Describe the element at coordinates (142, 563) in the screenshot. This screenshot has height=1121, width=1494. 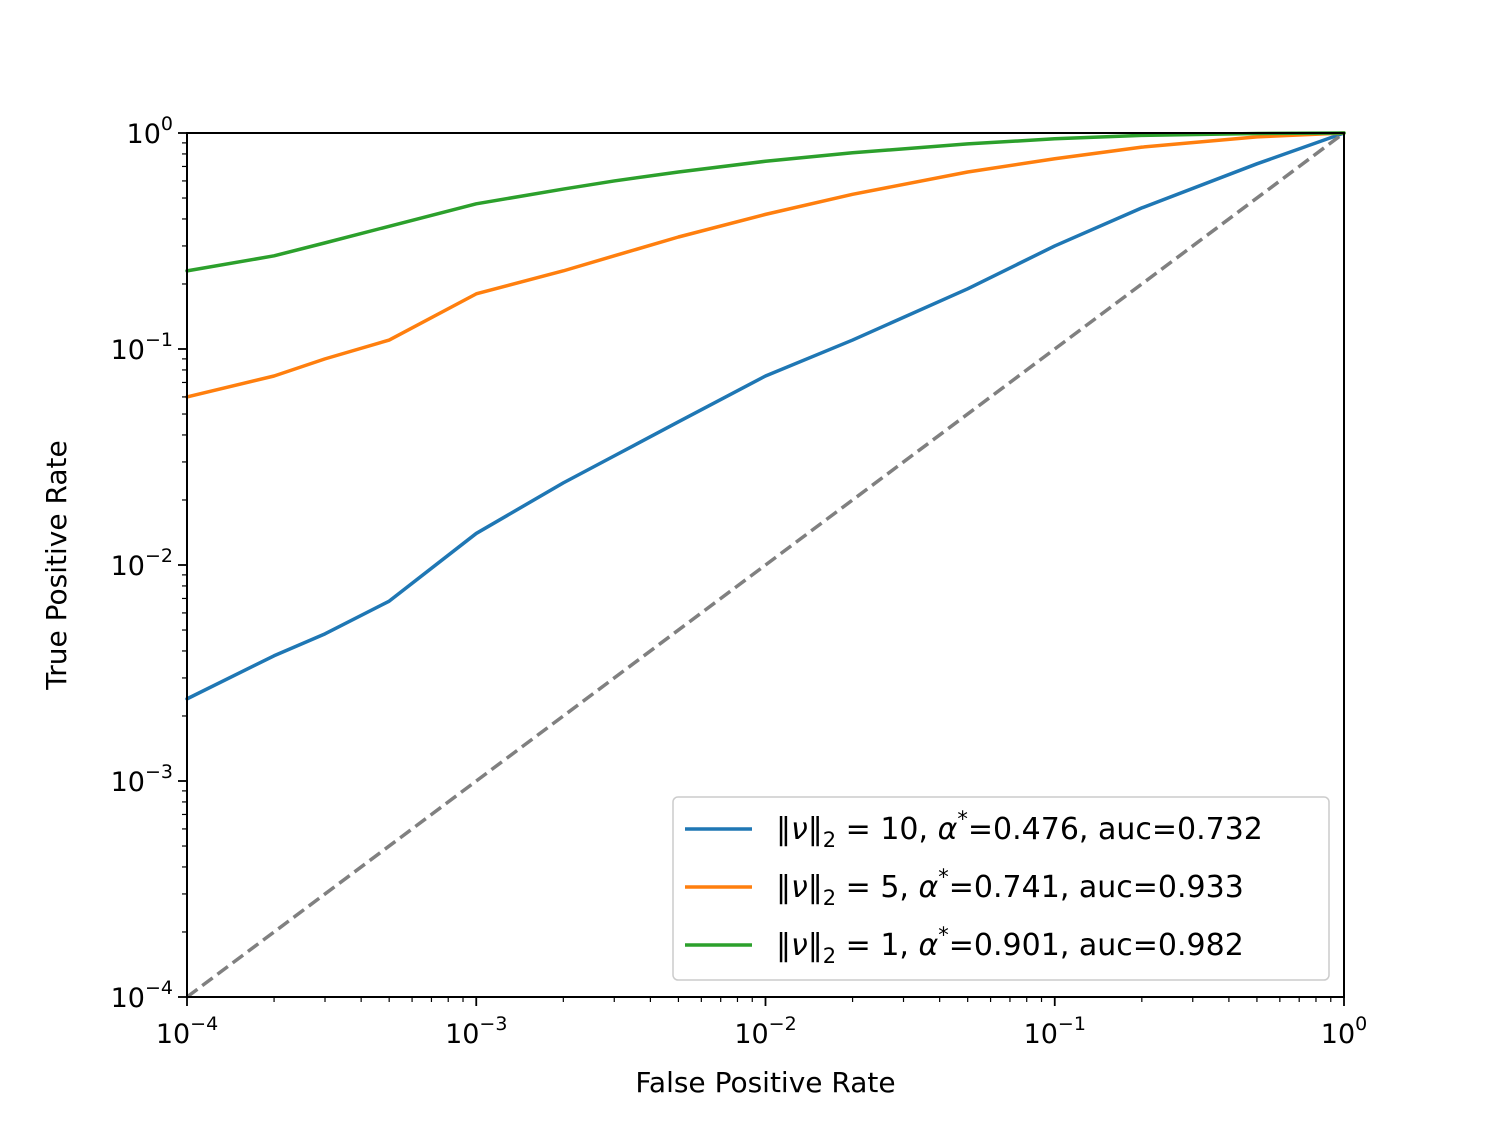
I see `y-tick-label: 10⁻²` at that location.